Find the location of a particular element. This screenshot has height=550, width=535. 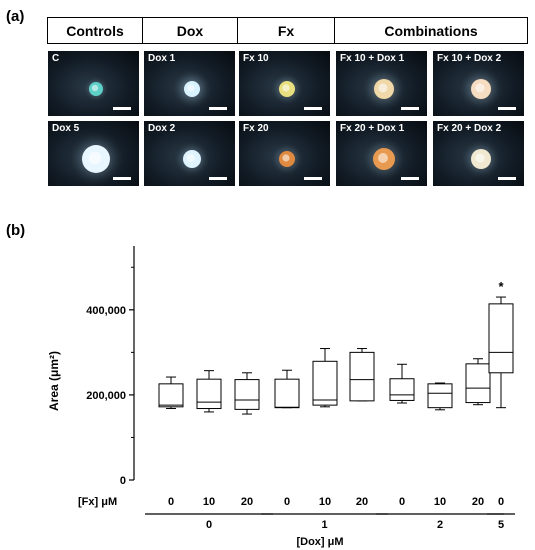

micrograph-label: C is located at coordinates (56, 58).